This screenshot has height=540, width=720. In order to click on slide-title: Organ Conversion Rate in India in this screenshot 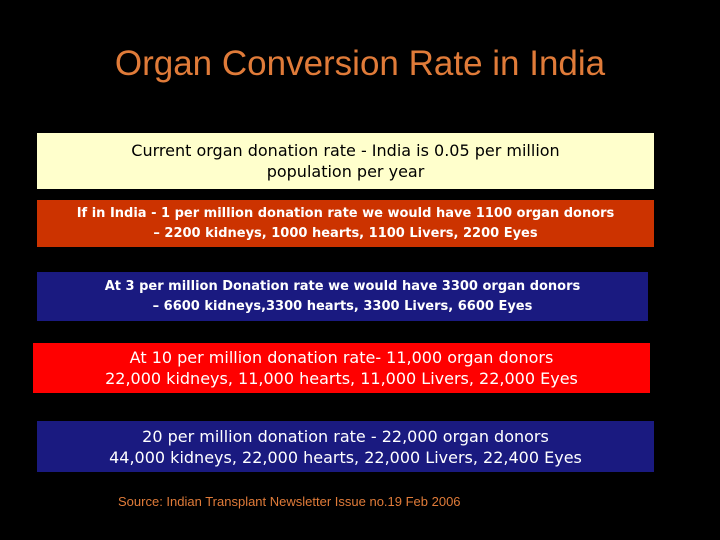, I will do `click(360, 63)`.